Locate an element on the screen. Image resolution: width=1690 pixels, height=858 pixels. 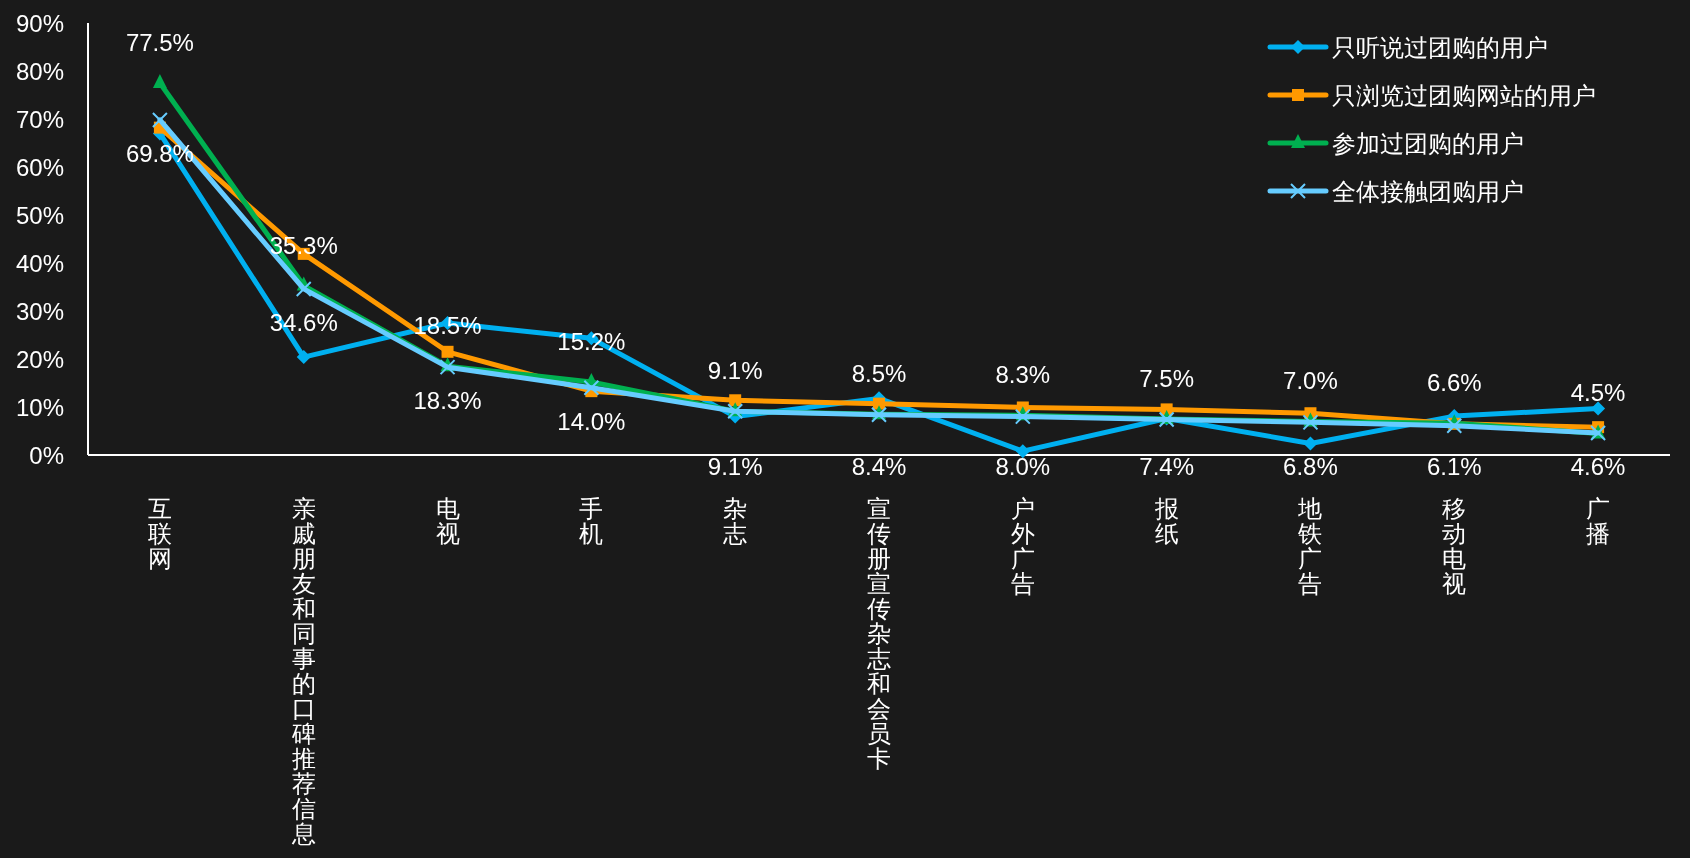
legend-label: 只听说过团购的用户 is located at coordinates (1440, 47).